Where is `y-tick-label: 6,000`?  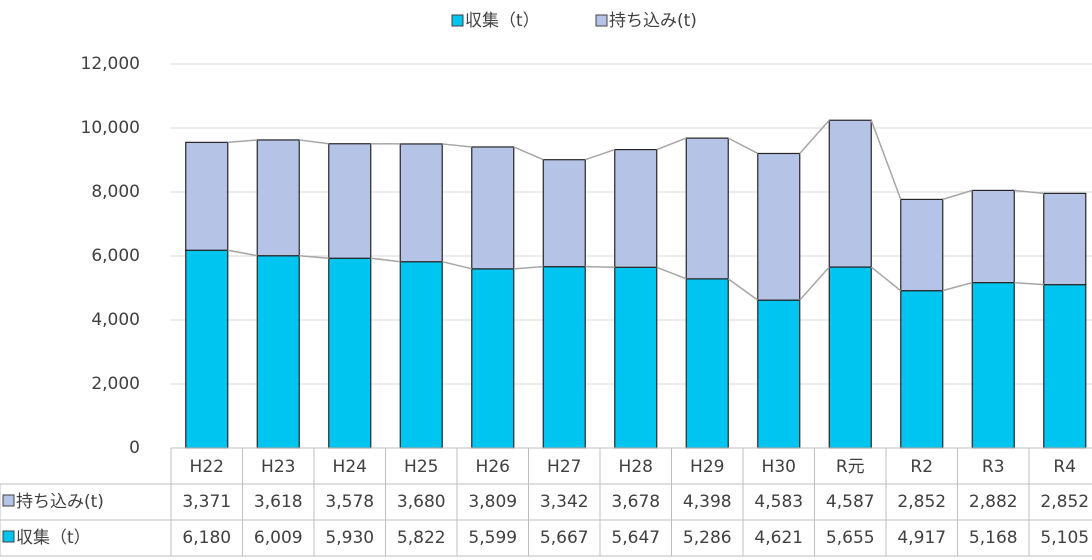
y-tick-label: 6,000 is located at coordinates (115, 256).